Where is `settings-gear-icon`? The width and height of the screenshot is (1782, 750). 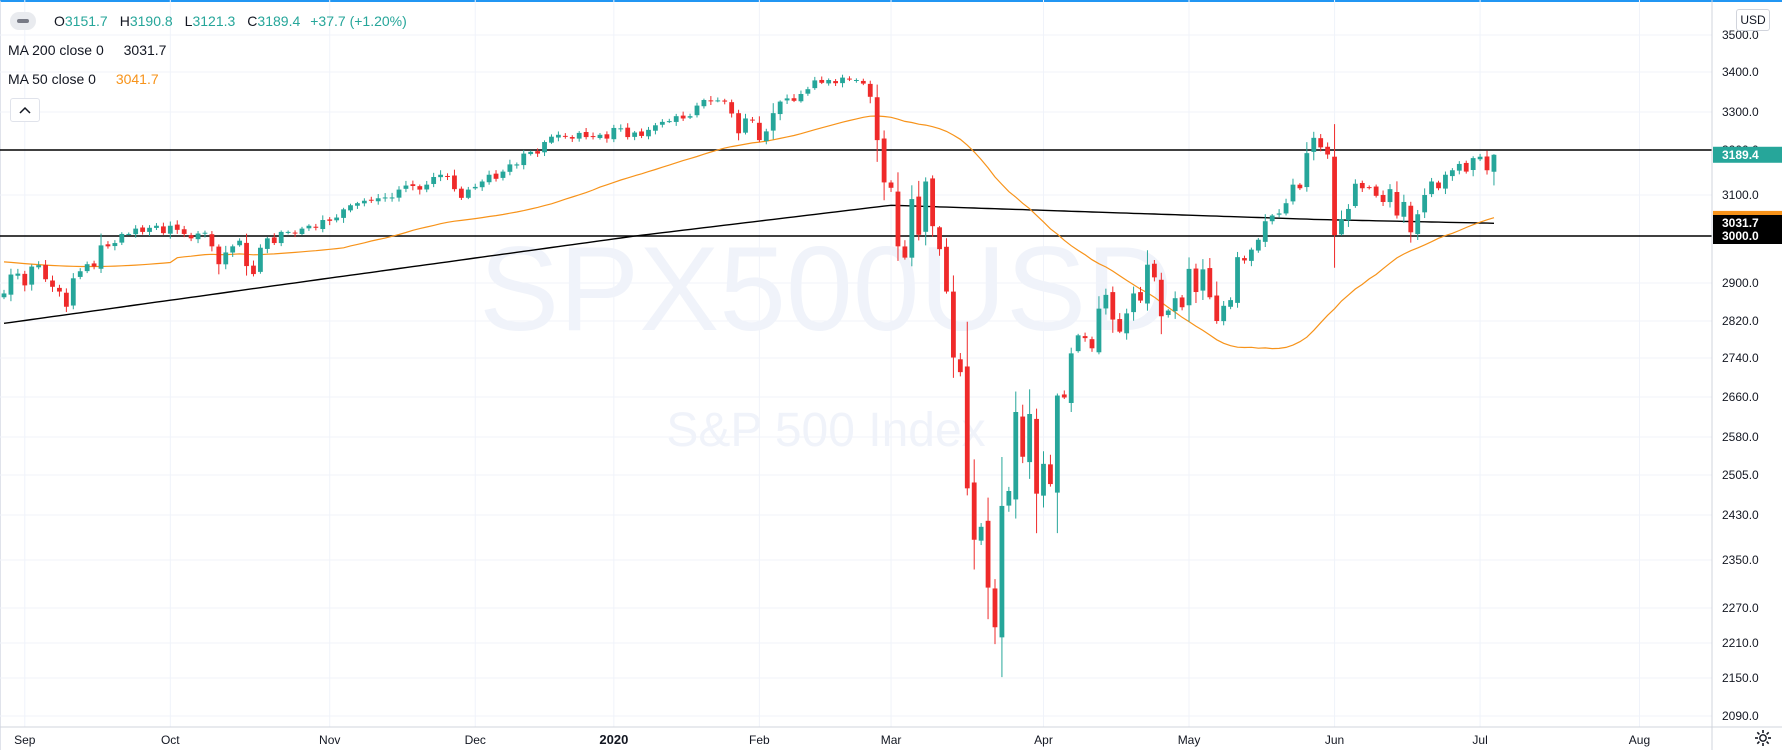
settings-gear-icon is located at coordinates (1763, 738).